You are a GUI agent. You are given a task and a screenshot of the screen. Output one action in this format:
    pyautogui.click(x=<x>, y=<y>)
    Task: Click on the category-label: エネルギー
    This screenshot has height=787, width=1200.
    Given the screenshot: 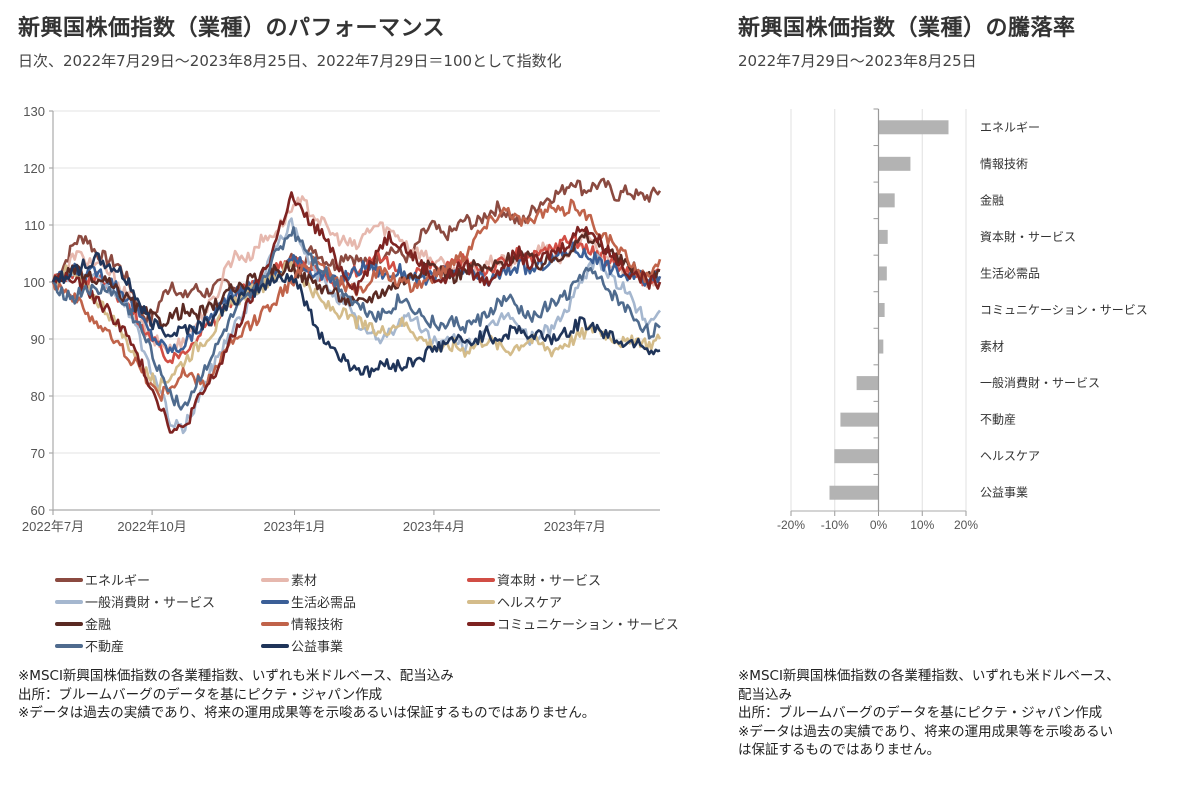 What is the action you would take?
    pyautogui.click(x=1010, y=127)
    